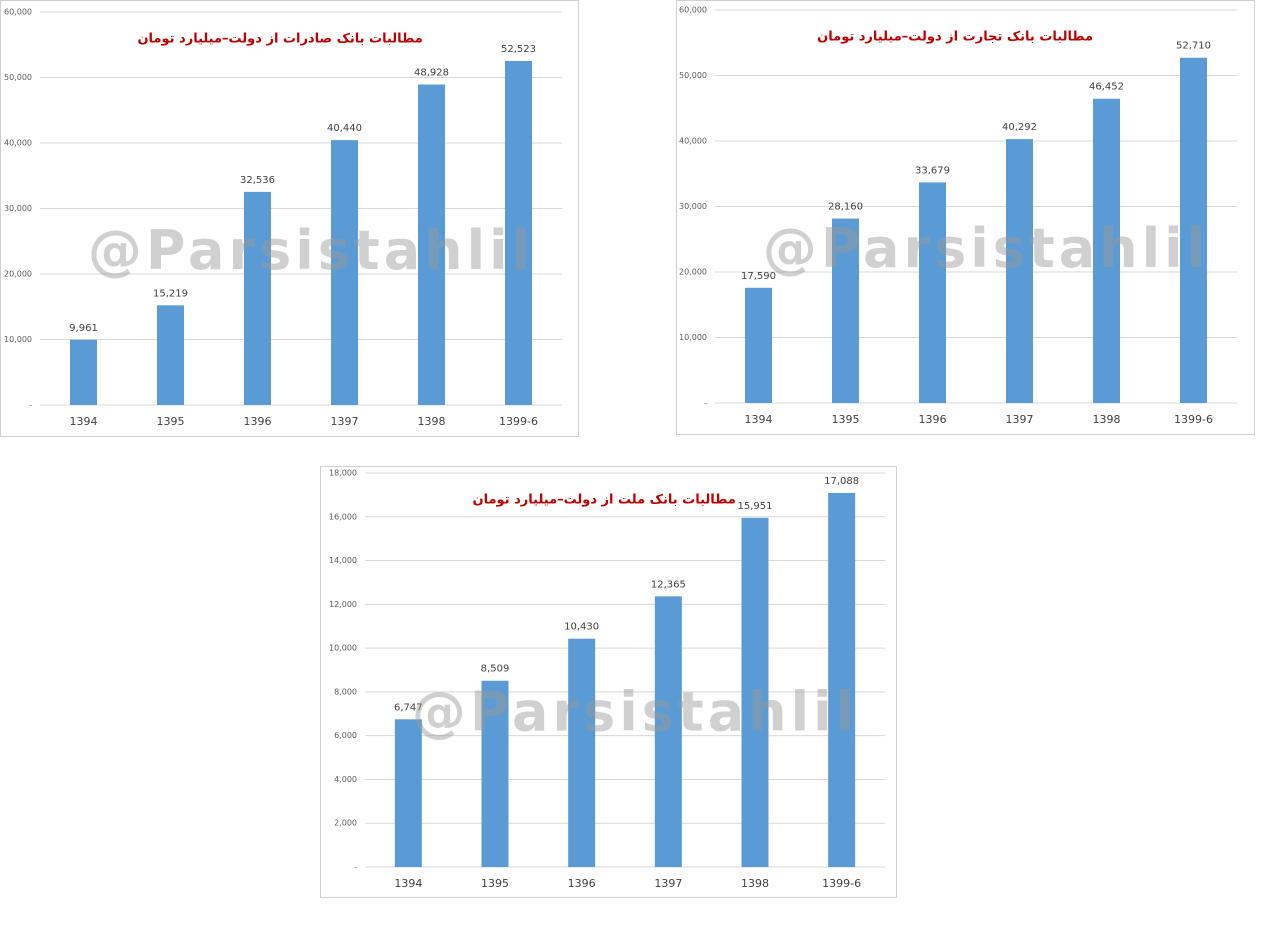 This screenshot has width=1280, height=936. I want to click on y-tick-label: 18,000, so click(343, 473).